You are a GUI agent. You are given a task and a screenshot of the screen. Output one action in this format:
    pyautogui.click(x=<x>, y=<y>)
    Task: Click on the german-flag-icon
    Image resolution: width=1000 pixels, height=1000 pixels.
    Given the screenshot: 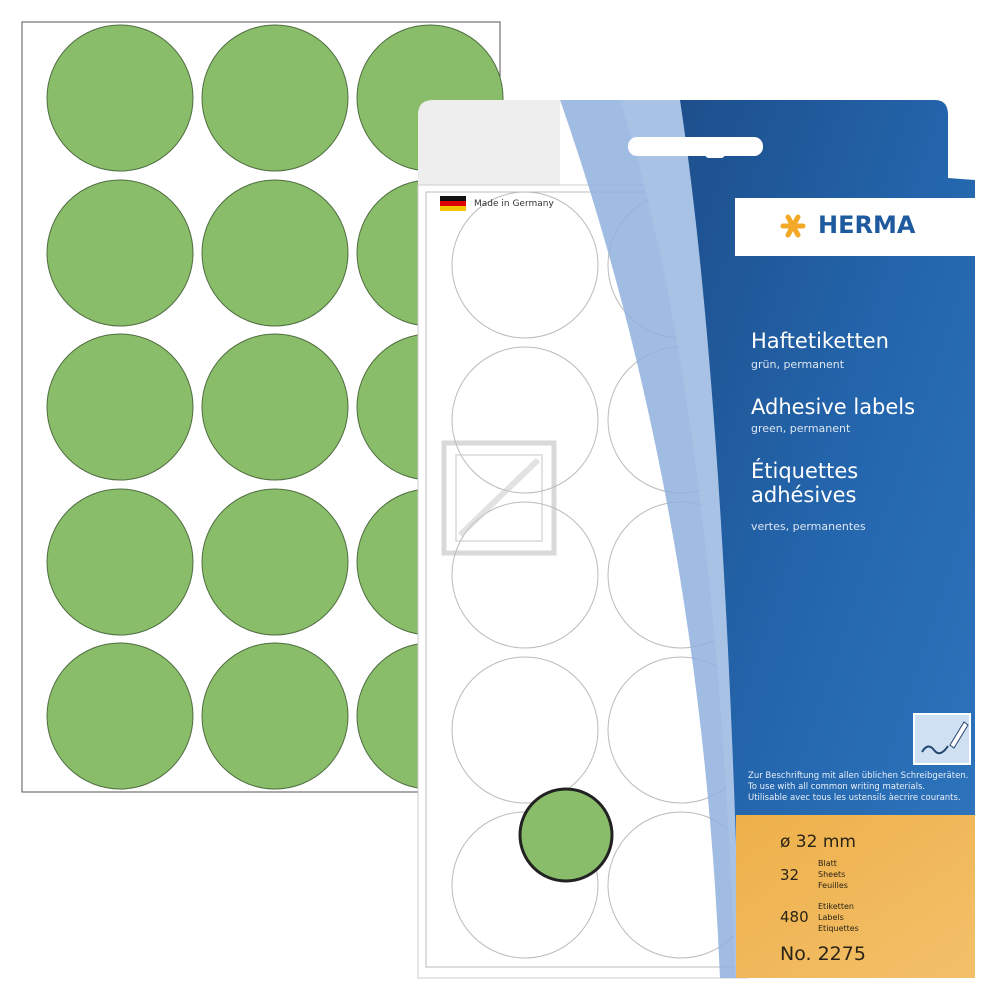 What is the action you would take?
    pyautogui.click(x=453, y=203)
    